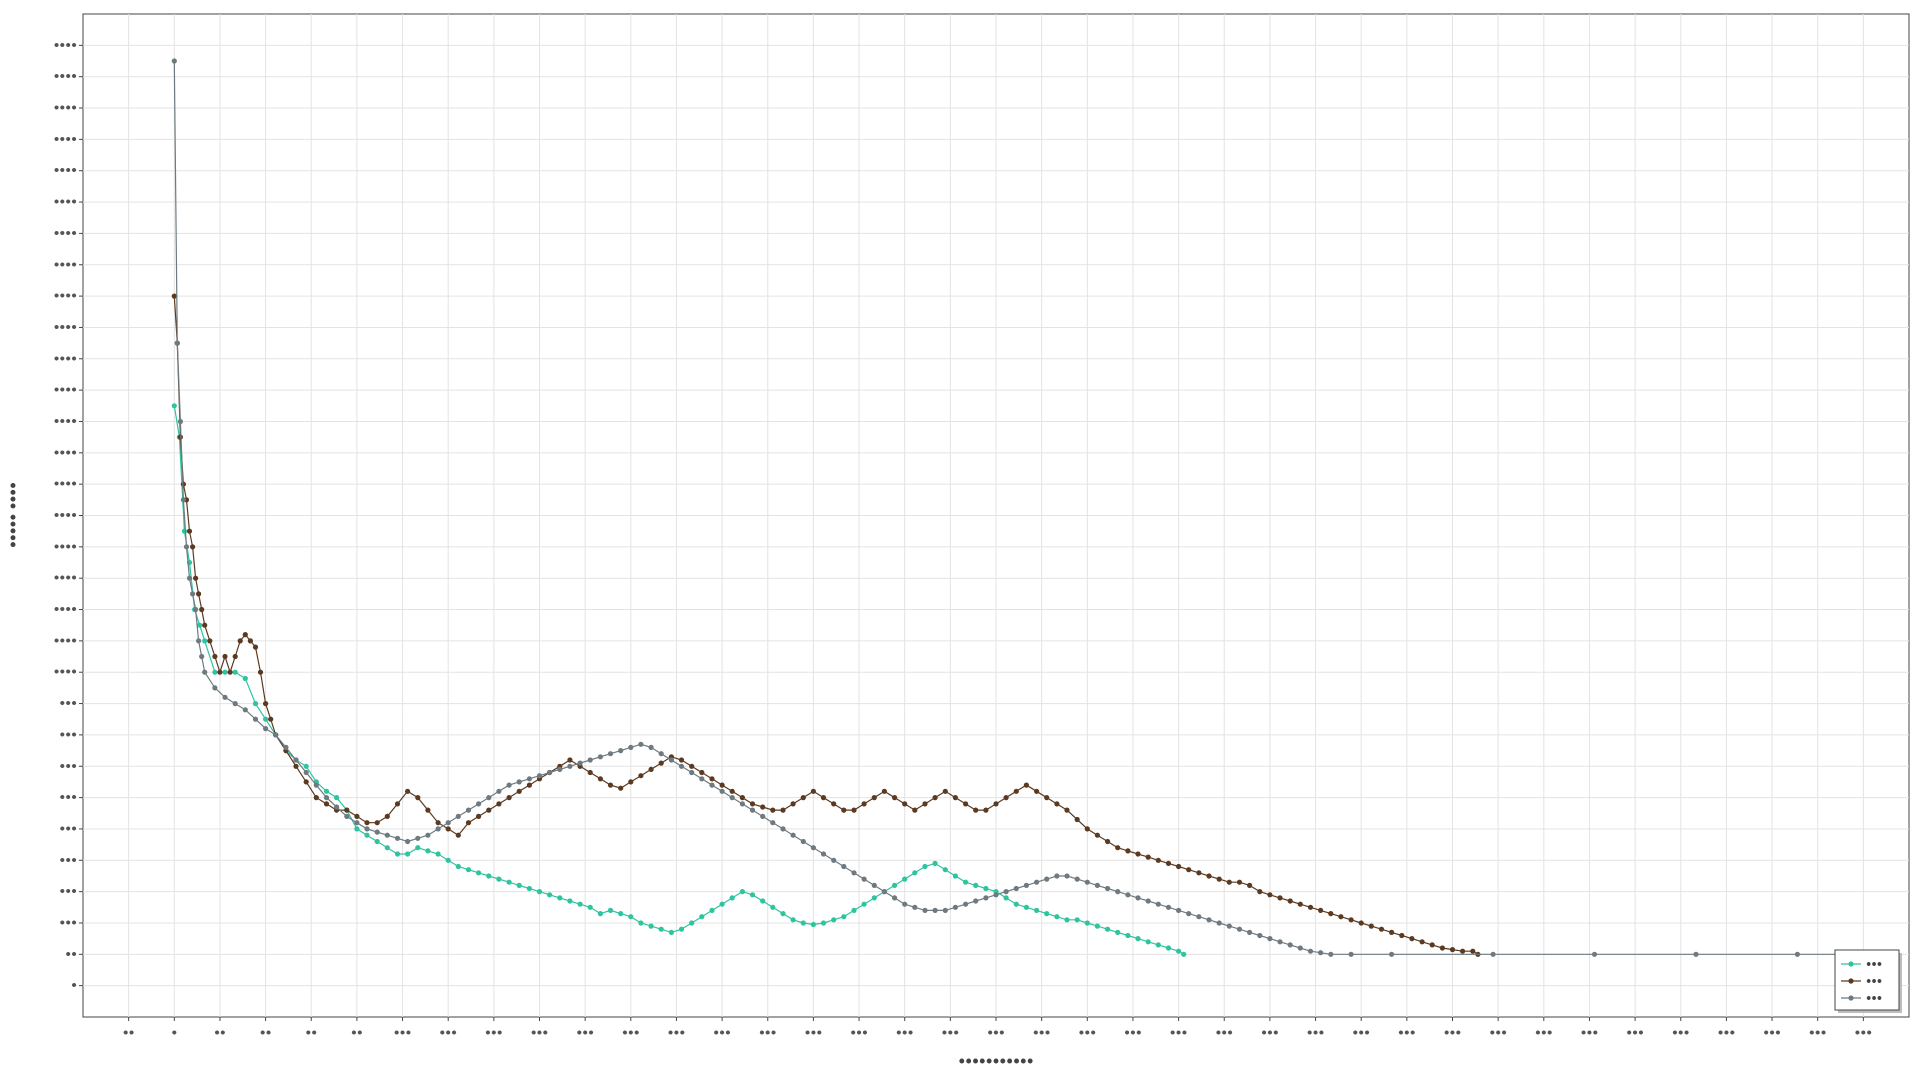 The width and height of the screenshot is (1920, 1080). Describe the element at coordinates (71, 954) in the screenshot. I see `y-tick-label: ꔷꔷ` at that location.